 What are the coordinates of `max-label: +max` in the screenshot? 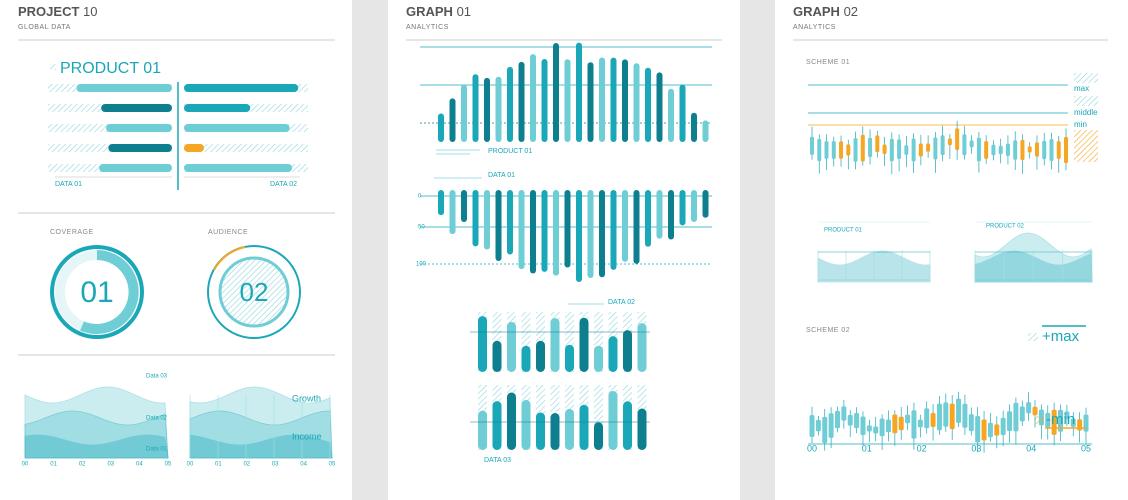 It's located at (1061, 336).